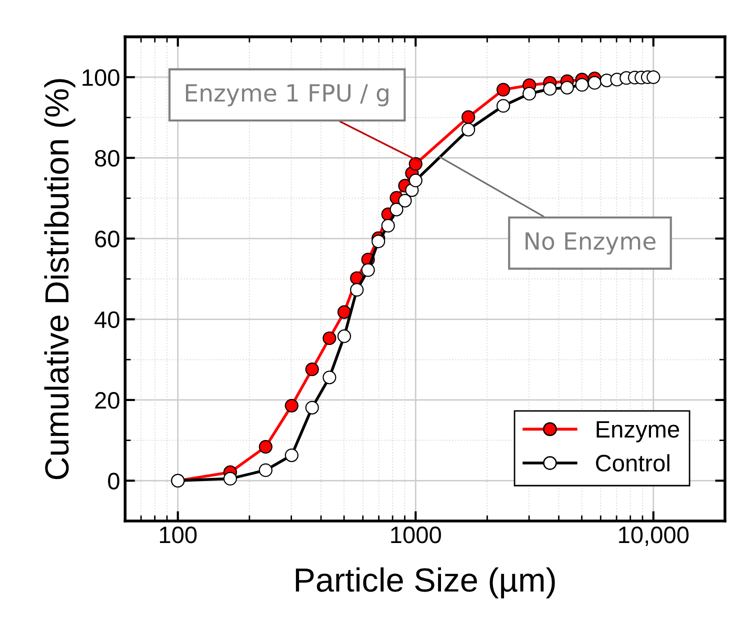  What do you see at coordinates (114, 481) in the screenshot?
I see `y-tick-label: 0` at bounding box center [114, 481].